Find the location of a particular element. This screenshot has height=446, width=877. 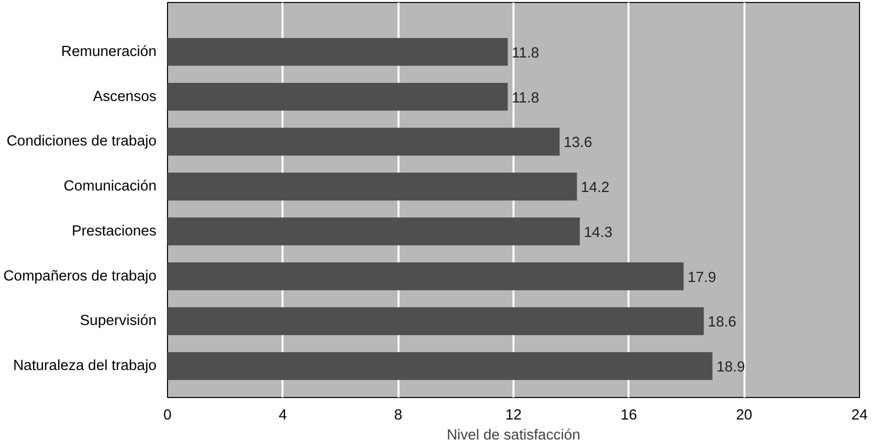

y-tick-label: Supervisión is located at coordinates (118, 321).